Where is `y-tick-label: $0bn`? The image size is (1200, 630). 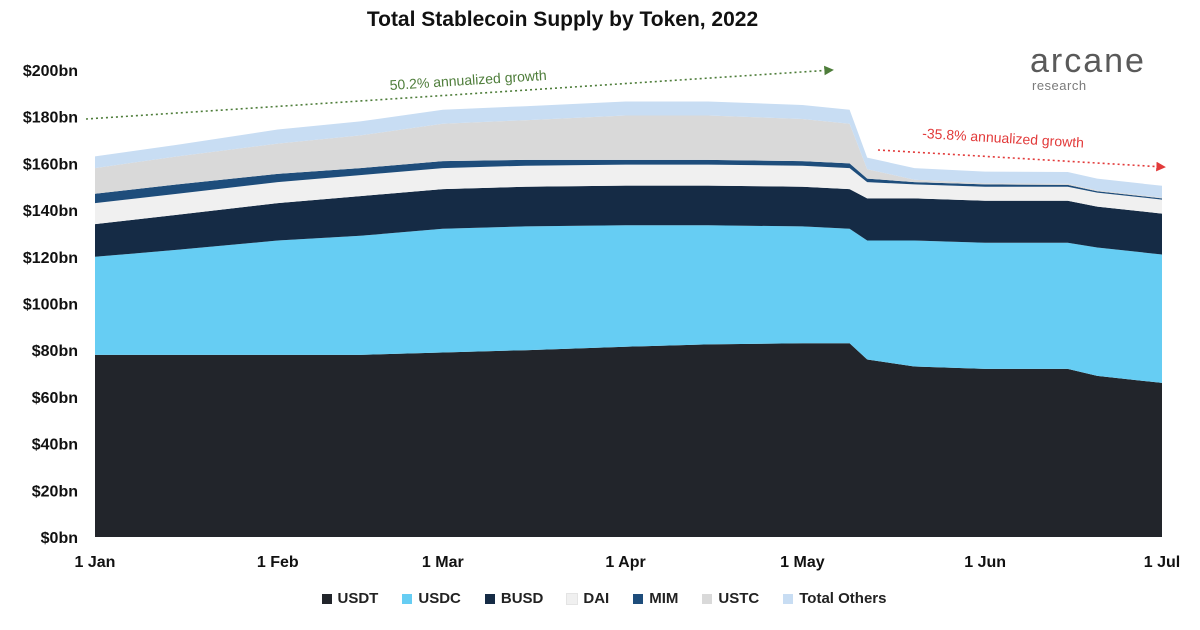 y-tick-label: $0bn is located at coordinates (59, 538).